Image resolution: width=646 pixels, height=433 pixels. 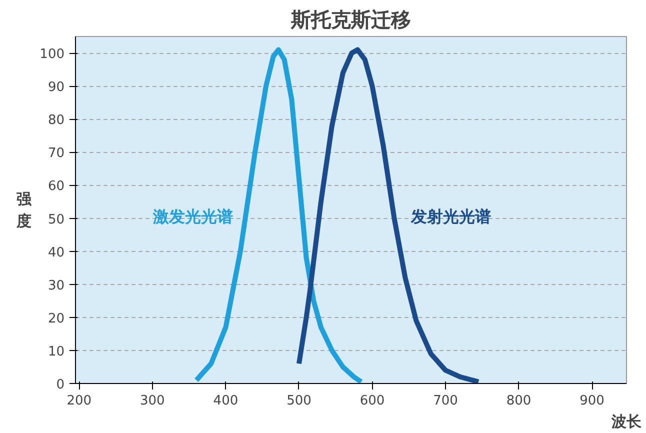 I want to click on y-tick-label: 0, so click(x=60, y=385).